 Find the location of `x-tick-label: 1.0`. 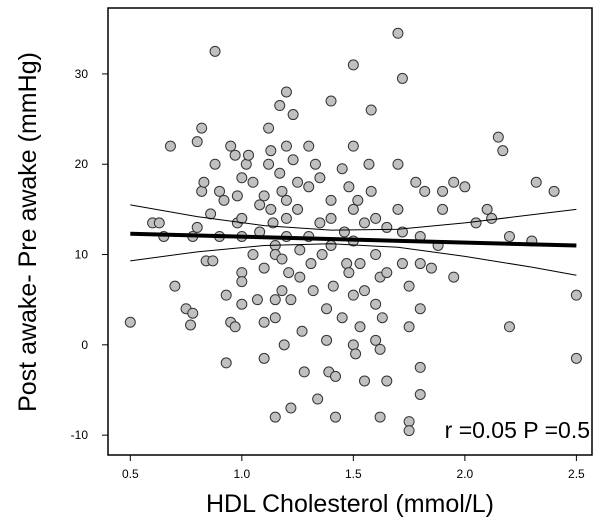

x-tick-label: 1.0 is located at coordinates (241, 474).